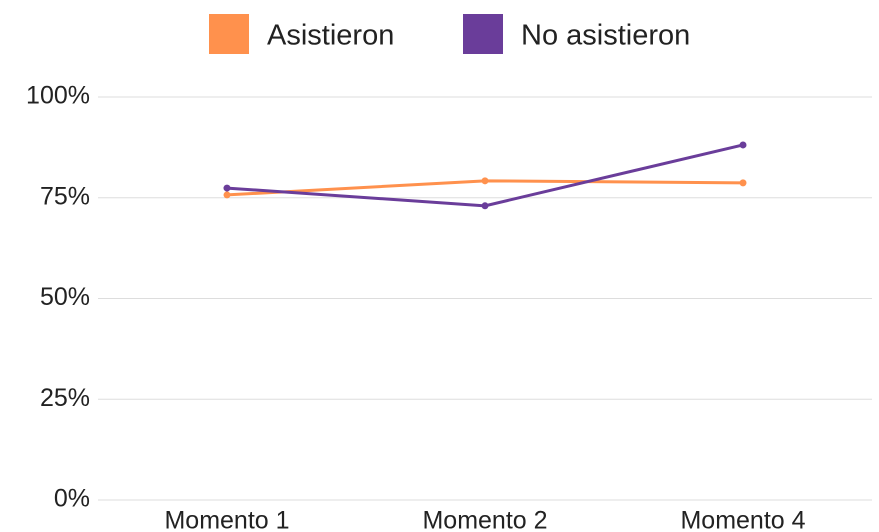  What do you see at coordinates (226, 519) in the screenshot?
I see `x-tick-label: Momento 1` at bounding box center [226, 519].